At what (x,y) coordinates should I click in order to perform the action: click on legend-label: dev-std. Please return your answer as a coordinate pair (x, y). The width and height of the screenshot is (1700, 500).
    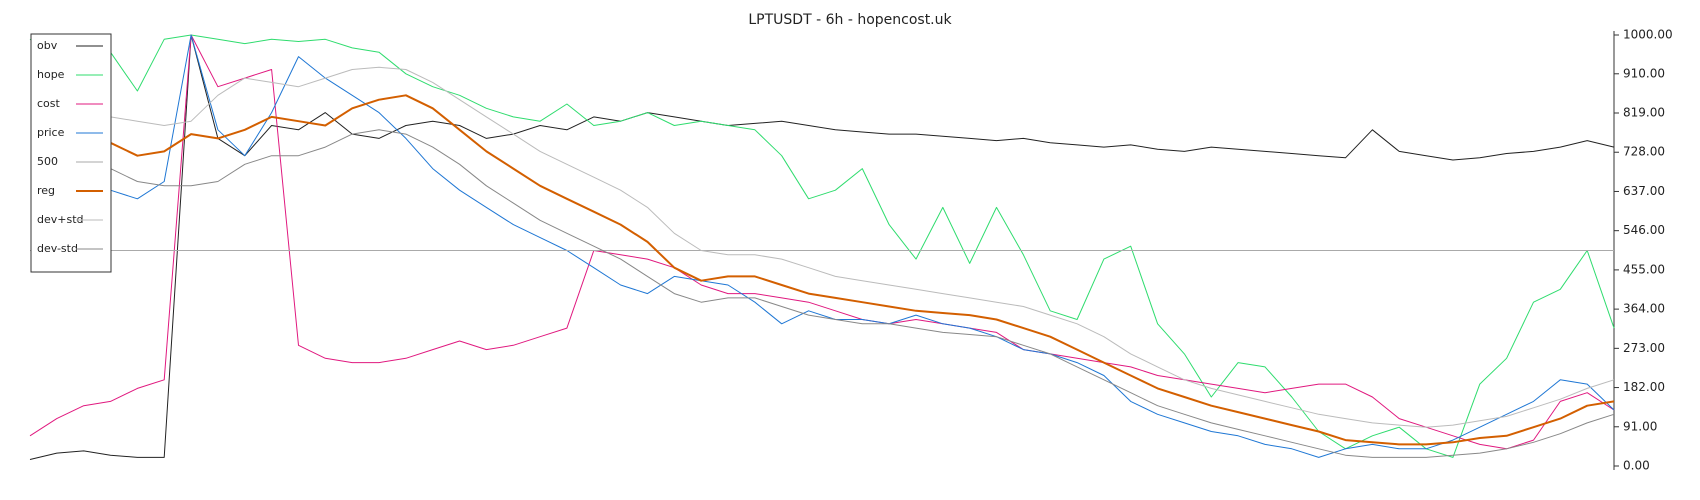
    Looking at the image, I should click on (57, 248).